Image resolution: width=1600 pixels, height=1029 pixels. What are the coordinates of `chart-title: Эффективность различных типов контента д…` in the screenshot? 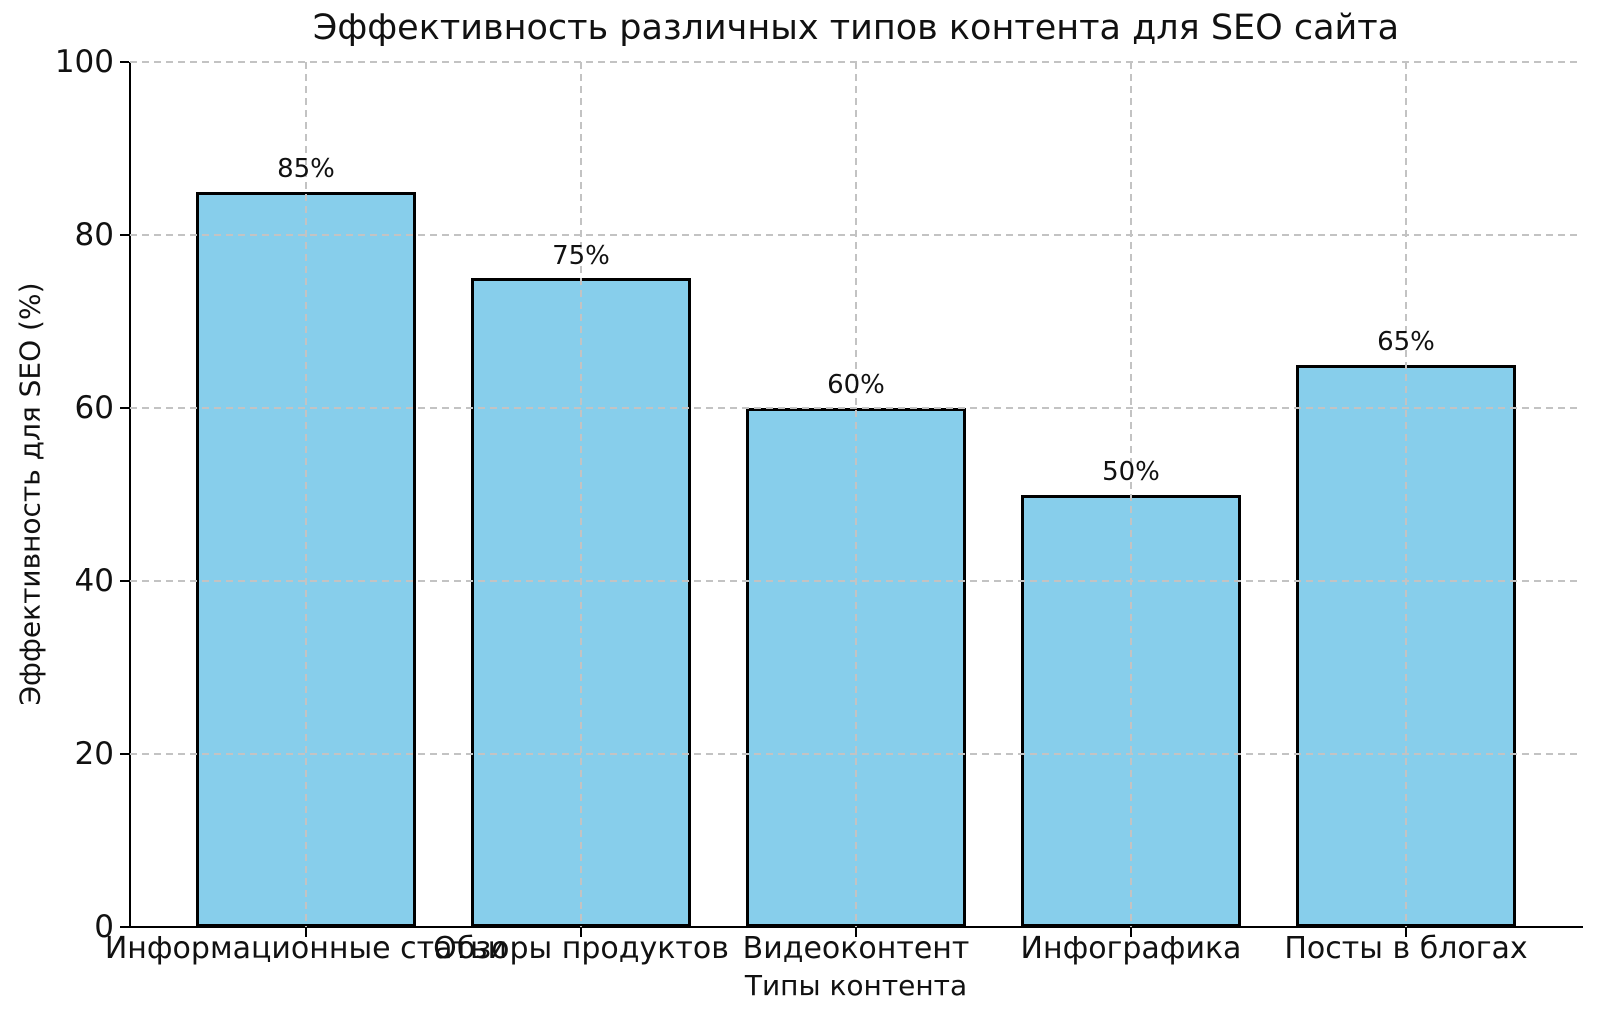 It's located at (856, 28).